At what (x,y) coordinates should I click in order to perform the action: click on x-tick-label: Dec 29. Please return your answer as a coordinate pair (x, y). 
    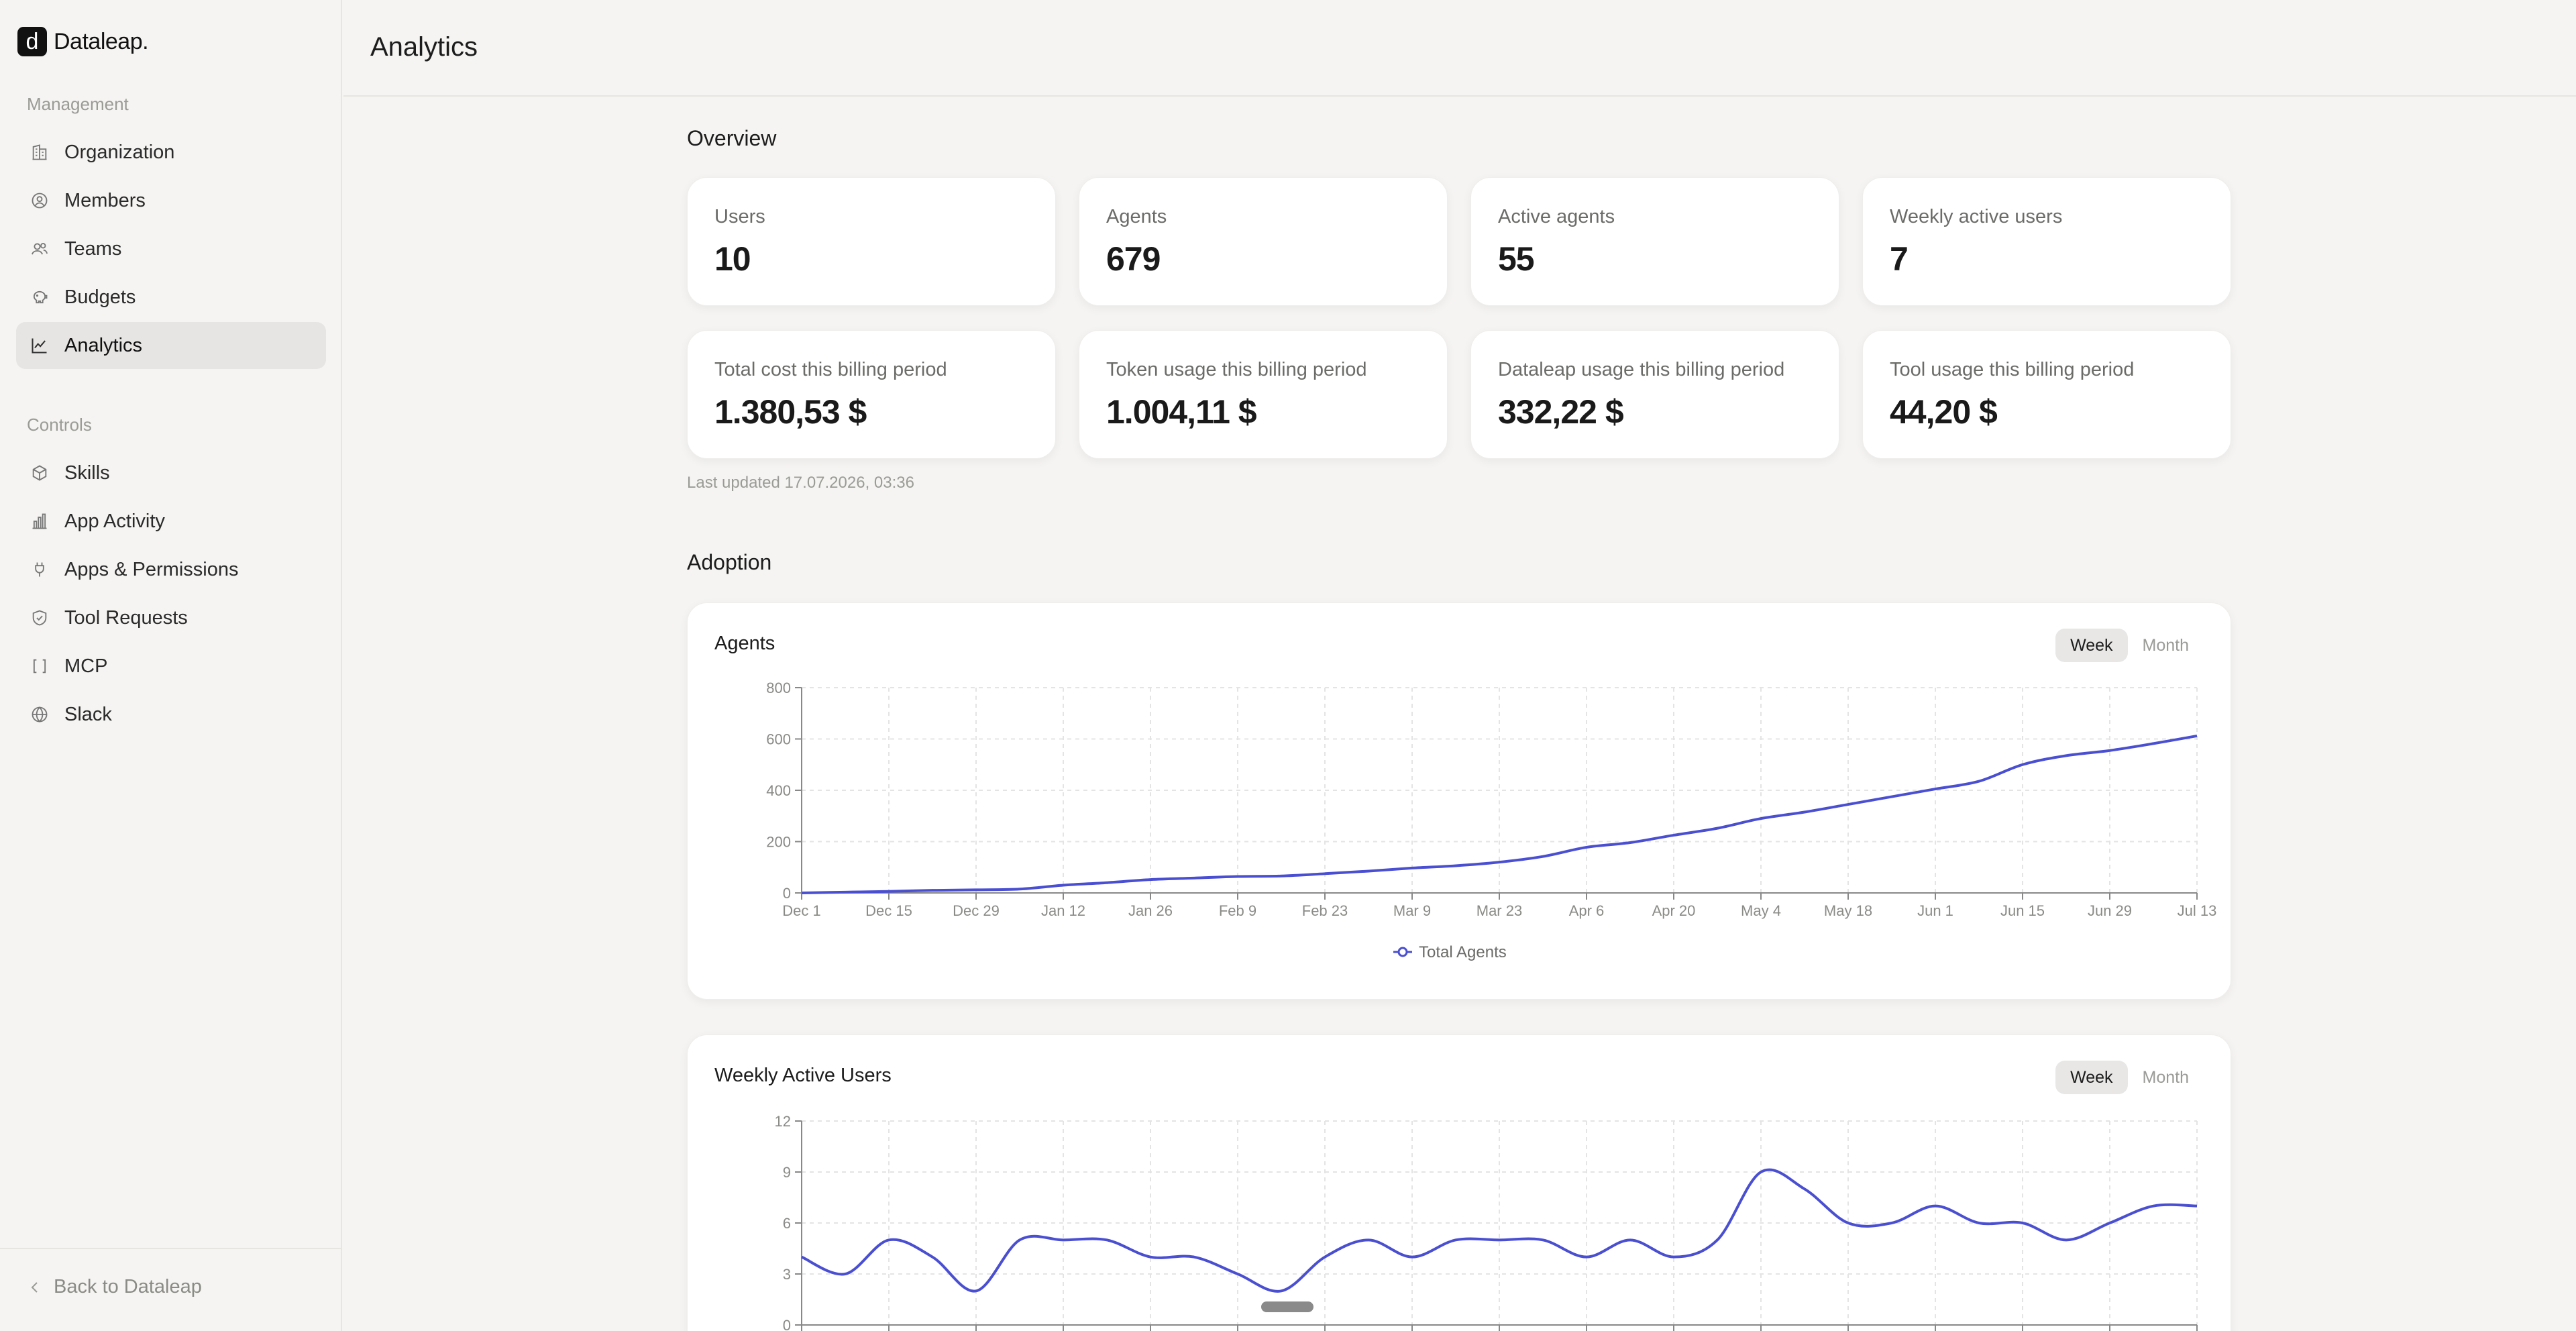
    Looking at the image, I should click on (976, 910).